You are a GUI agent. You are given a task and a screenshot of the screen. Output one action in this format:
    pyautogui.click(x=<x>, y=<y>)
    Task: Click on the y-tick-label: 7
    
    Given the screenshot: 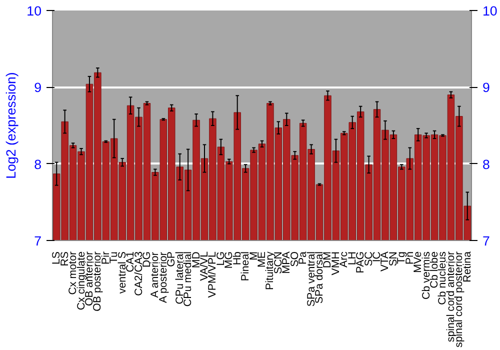 What is the action you would take?
    pyautogui.click(x=38, y=241)
    